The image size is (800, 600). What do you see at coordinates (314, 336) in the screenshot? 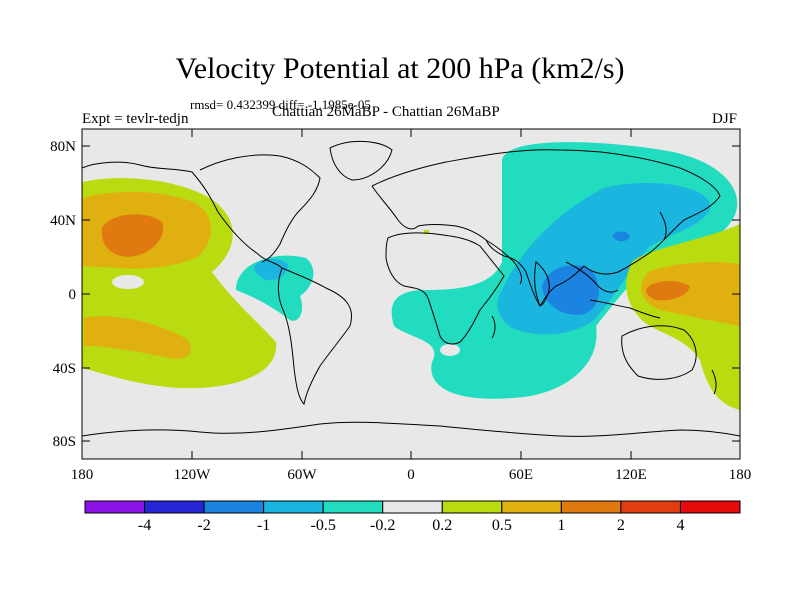
I see `coastline-south-america` at bounding box center [314, 336].